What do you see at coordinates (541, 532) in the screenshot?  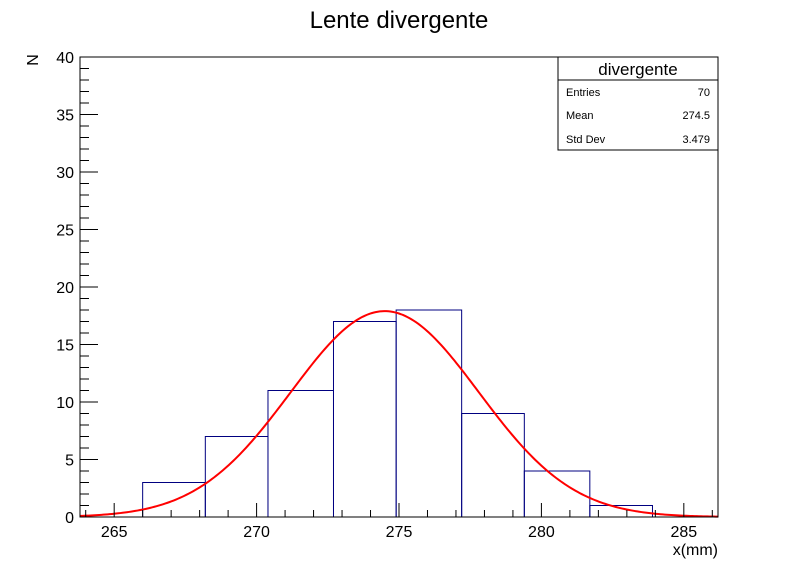 I see `x-tick-label: 280` at bounding box center [541, 532].